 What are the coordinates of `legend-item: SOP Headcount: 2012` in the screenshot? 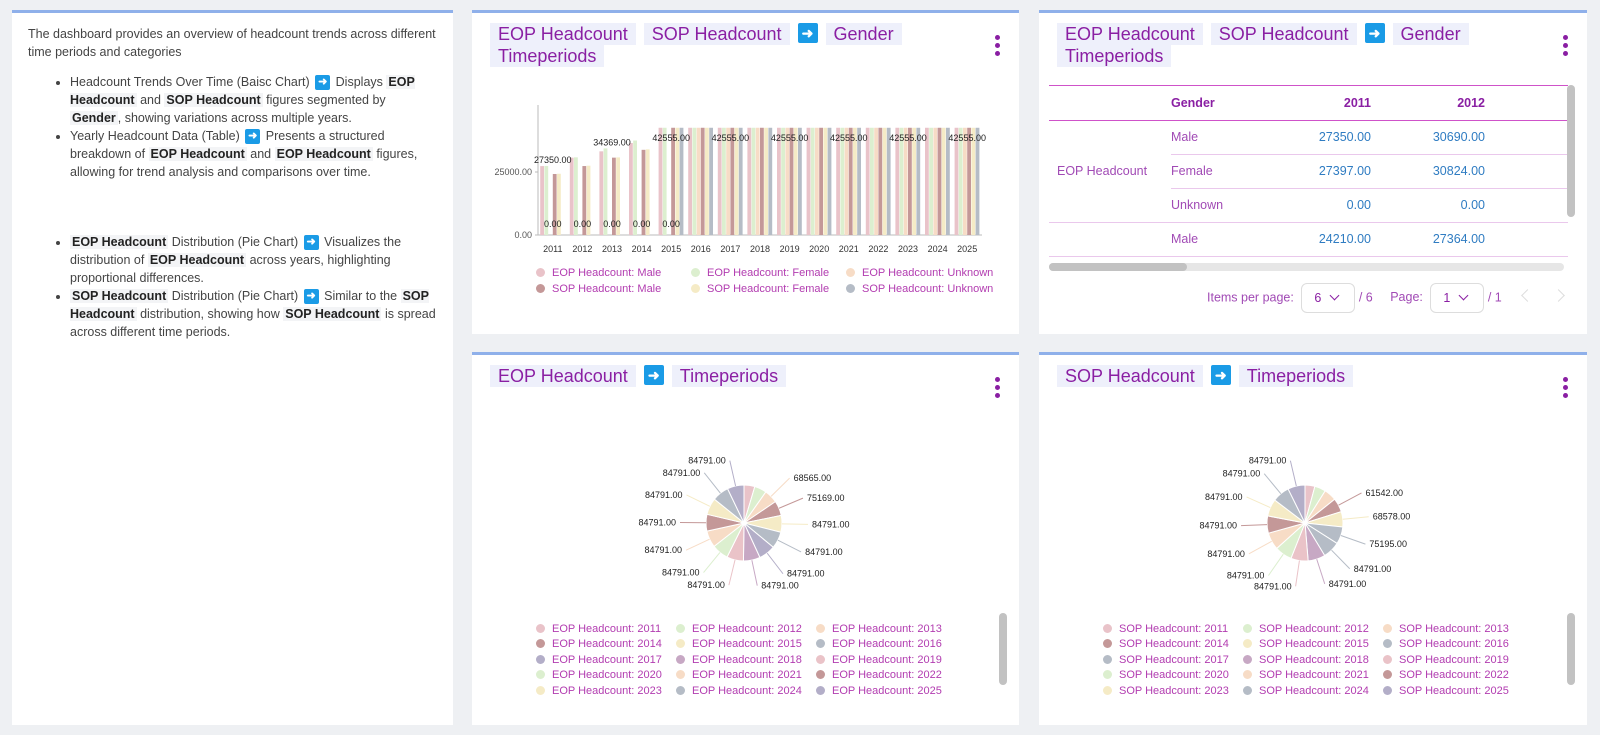 It's located at (1306, 629).